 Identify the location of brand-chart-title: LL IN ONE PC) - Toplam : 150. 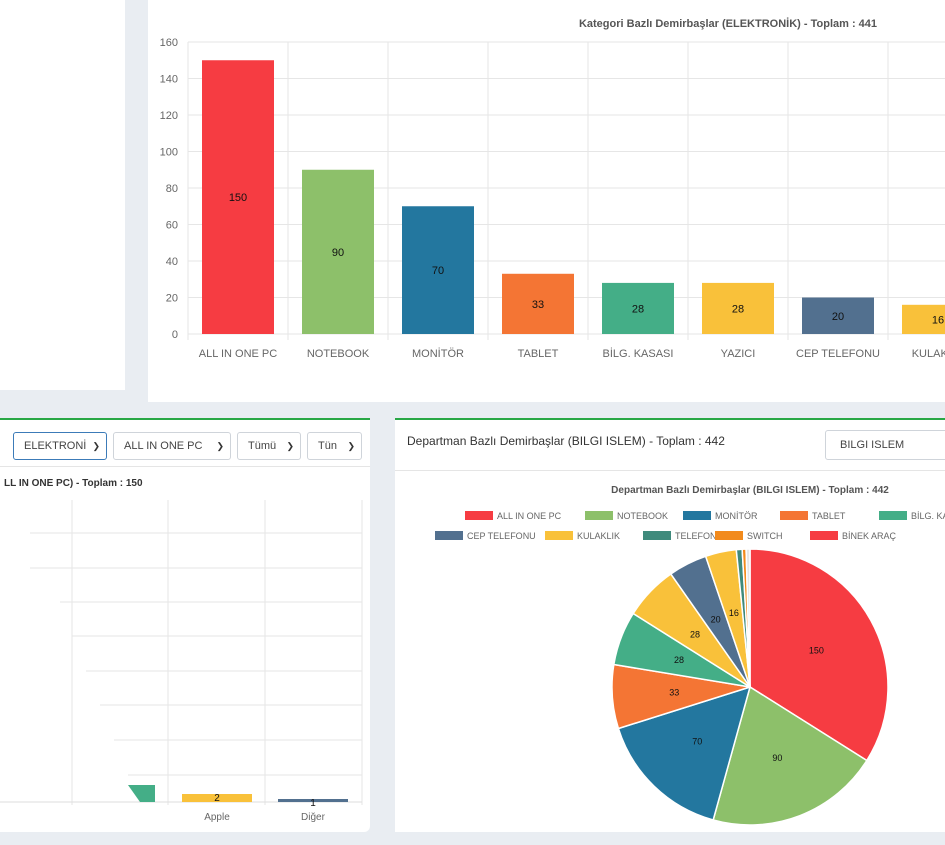
(73, 483).